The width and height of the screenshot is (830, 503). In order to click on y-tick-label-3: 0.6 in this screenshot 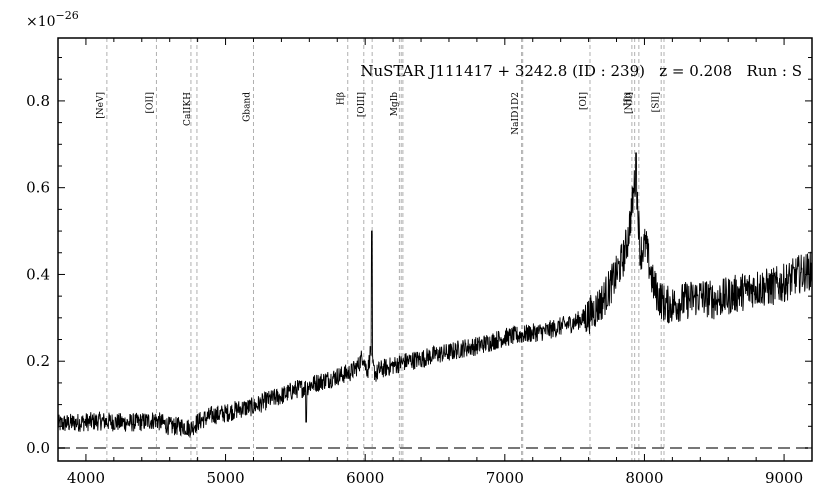, I will do `click(38, 188)`.